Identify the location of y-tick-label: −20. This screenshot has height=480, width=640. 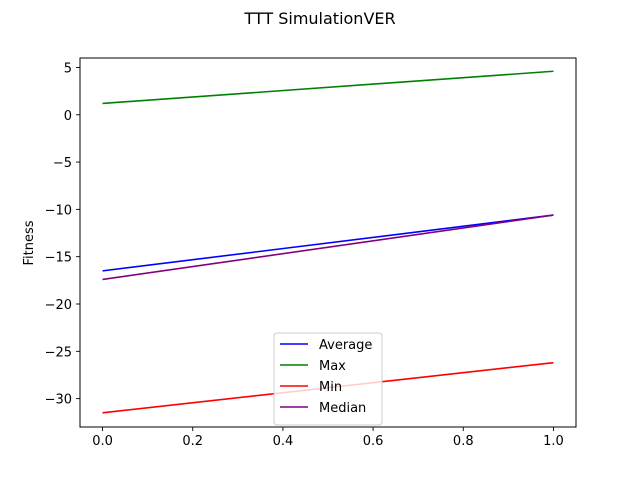
(58, 305).